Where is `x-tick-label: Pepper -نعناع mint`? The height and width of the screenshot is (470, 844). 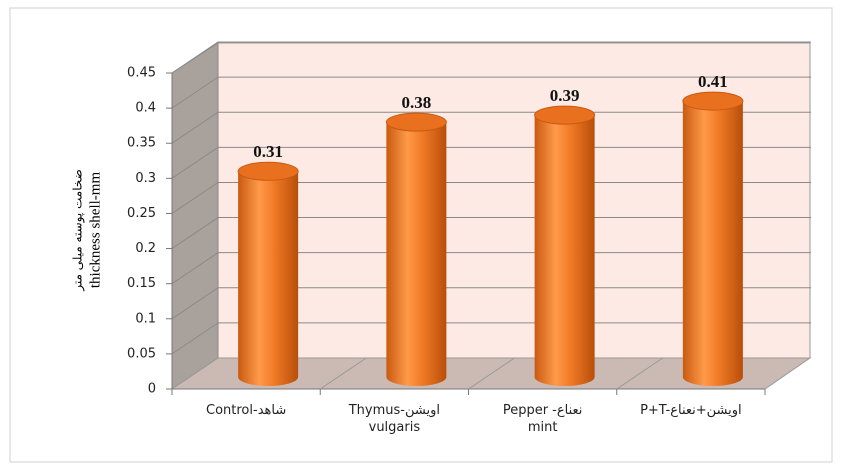
x-tick-label: Pepper -نعناع mint is located at coordinates (542, 419).